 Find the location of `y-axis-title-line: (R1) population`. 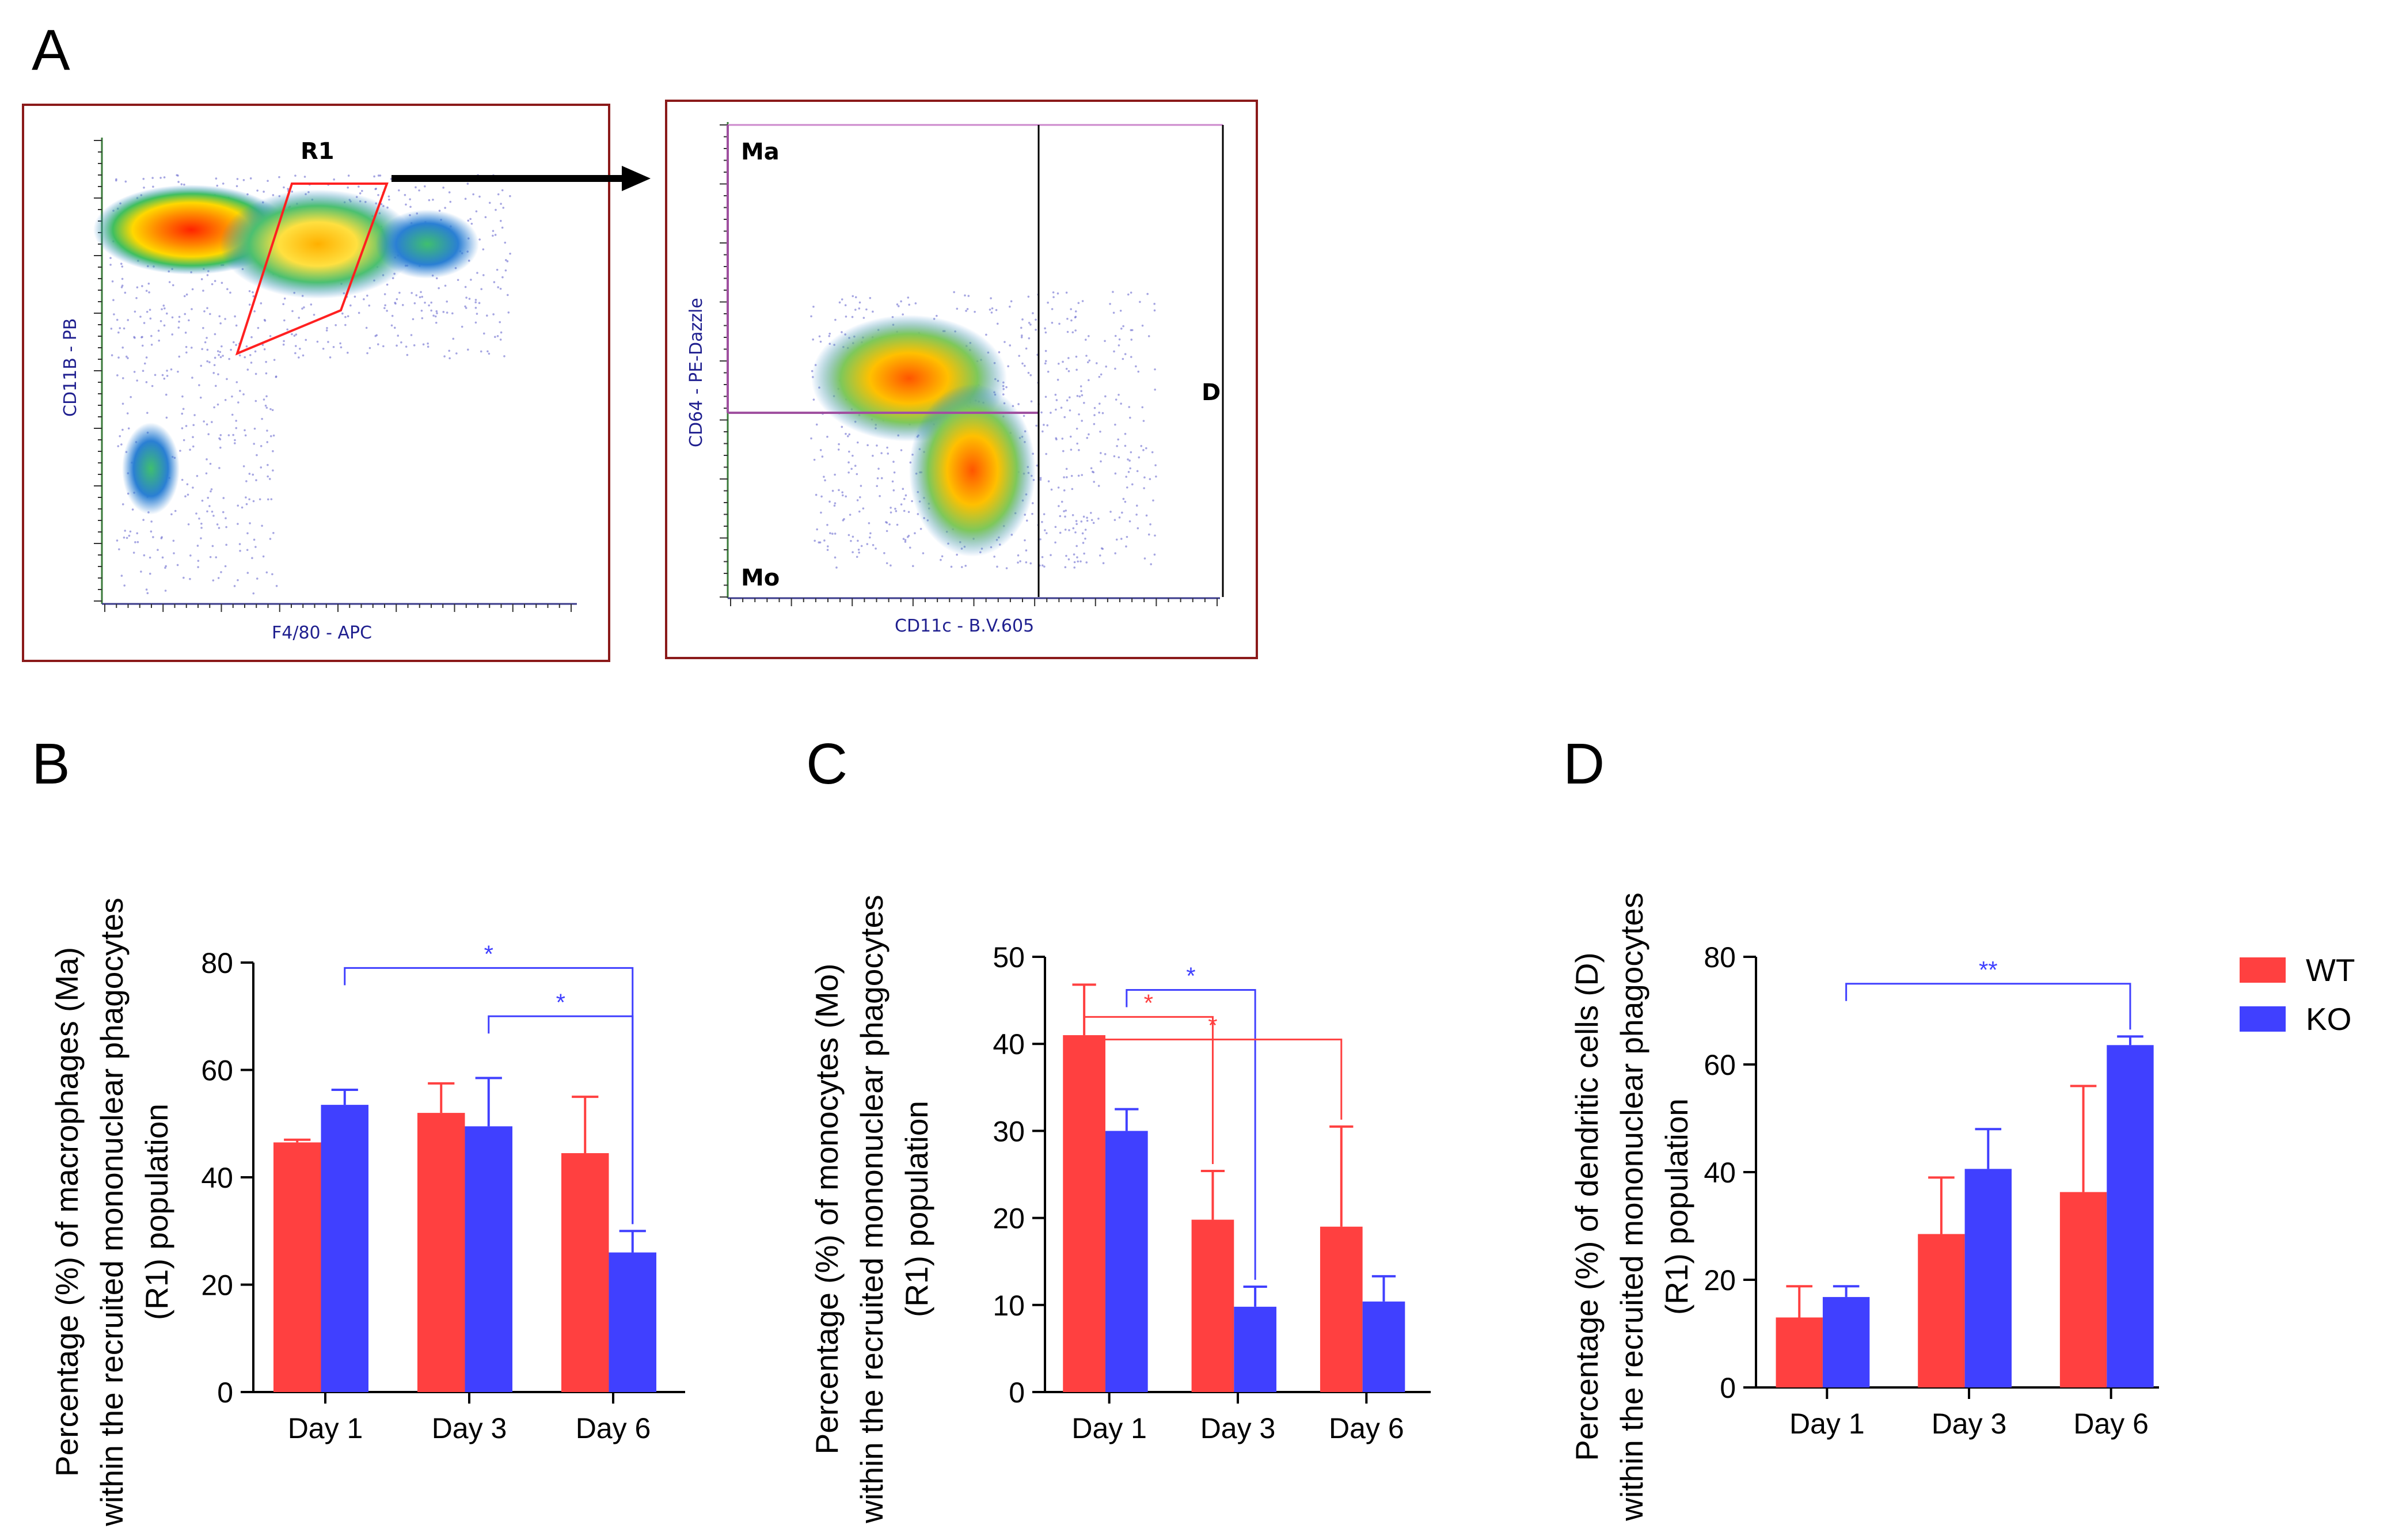

y-axis-title-line: (R1) population is located at coordinates (1677, 1207).